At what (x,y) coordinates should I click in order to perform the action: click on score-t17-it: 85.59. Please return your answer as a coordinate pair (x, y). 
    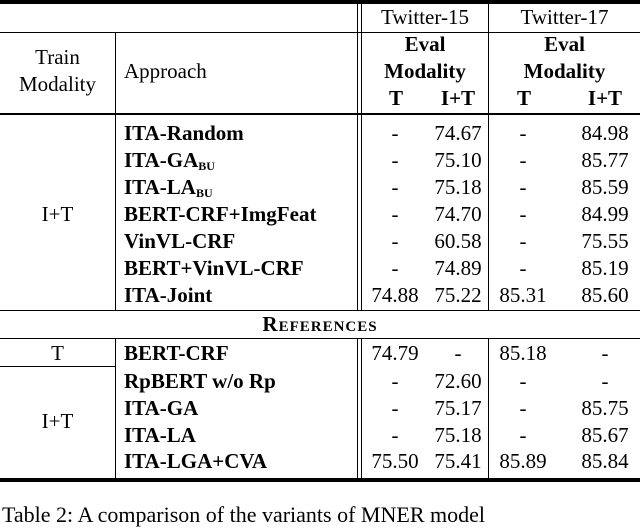
    Looking at the image, I should click on (605, 187).